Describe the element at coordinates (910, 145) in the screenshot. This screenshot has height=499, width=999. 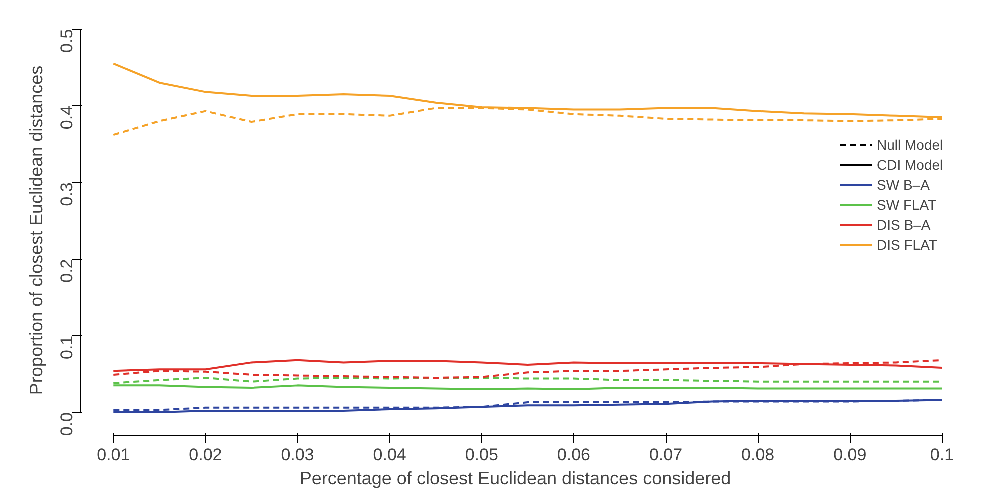
I see `legend-label: Null Model` at that location.